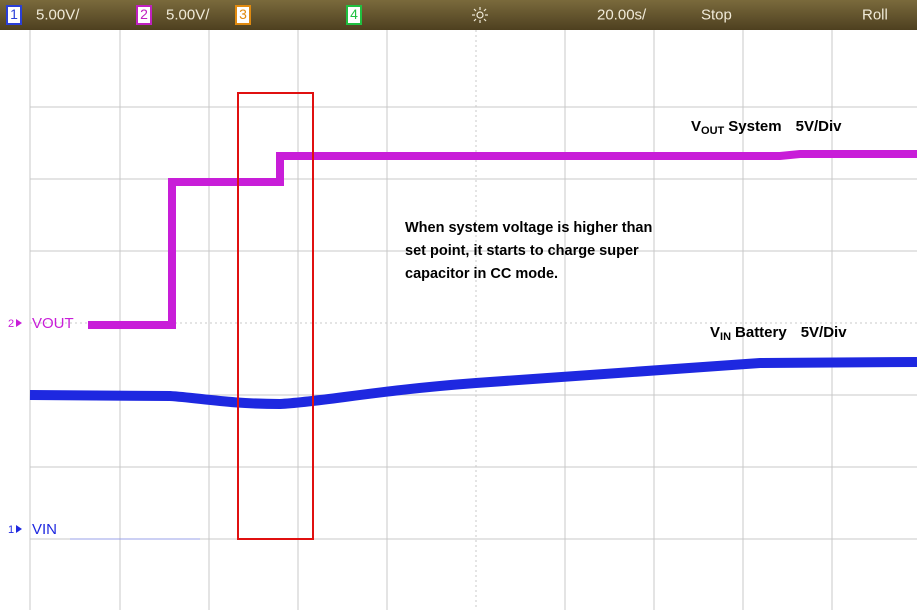  Describe the element at coordinates (528, 228) in the screenshot. I see `note-line: When system voltage is higher than` at that location.